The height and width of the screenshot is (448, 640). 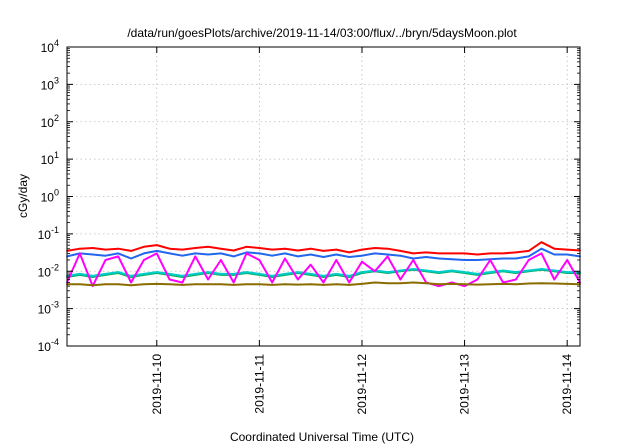 I want to click on y-tick-label: 10³, so click(x=50, y=83).